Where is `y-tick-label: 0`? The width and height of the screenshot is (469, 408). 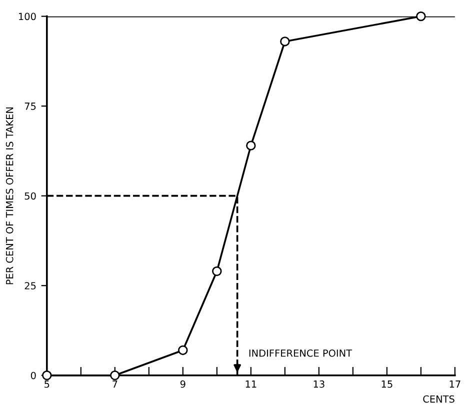
y-tick-label: 0 is located at coordinates (33, 376).